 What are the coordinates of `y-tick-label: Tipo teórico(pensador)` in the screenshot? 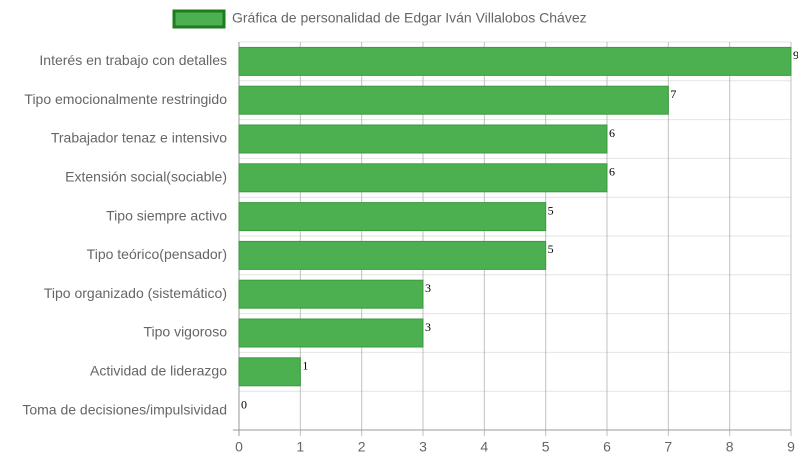 It's located at (157, 254).